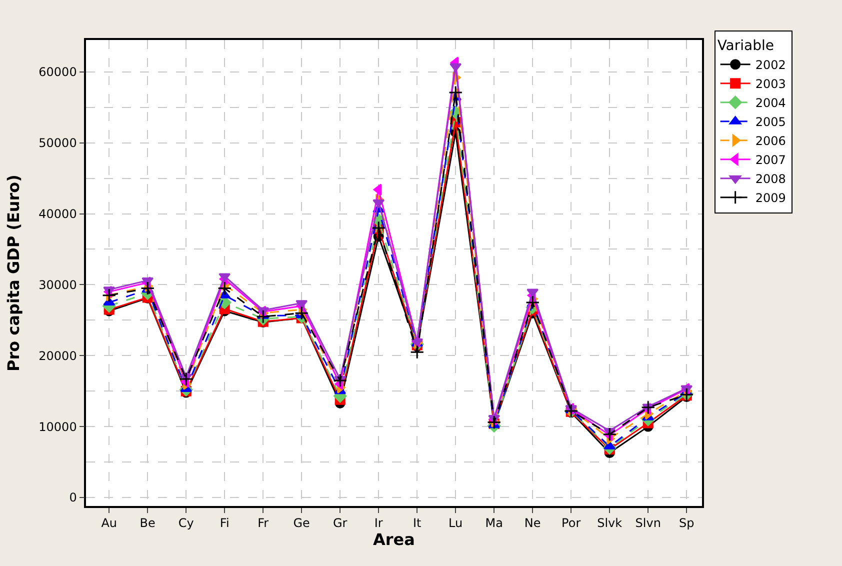 The height and width of the screenshot is (566, 842). Describe the element at coordinates (686, 523) in the screenshot. I see `x-tick-label: Sp` at that location.